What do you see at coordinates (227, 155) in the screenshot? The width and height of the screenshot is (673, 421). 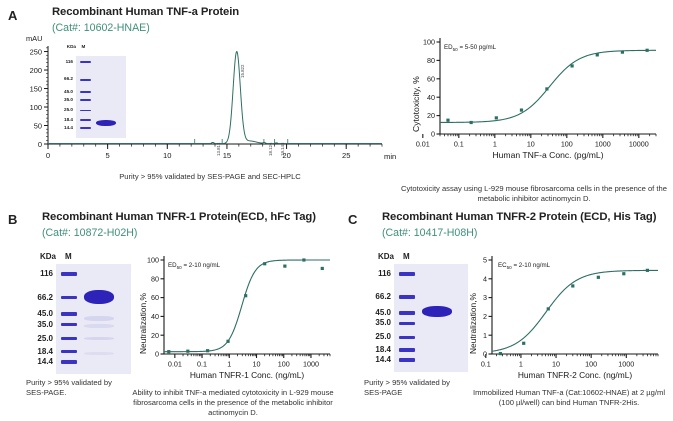 I see `chromatogram-x-tick: 15` at bounding box center [227, 155].